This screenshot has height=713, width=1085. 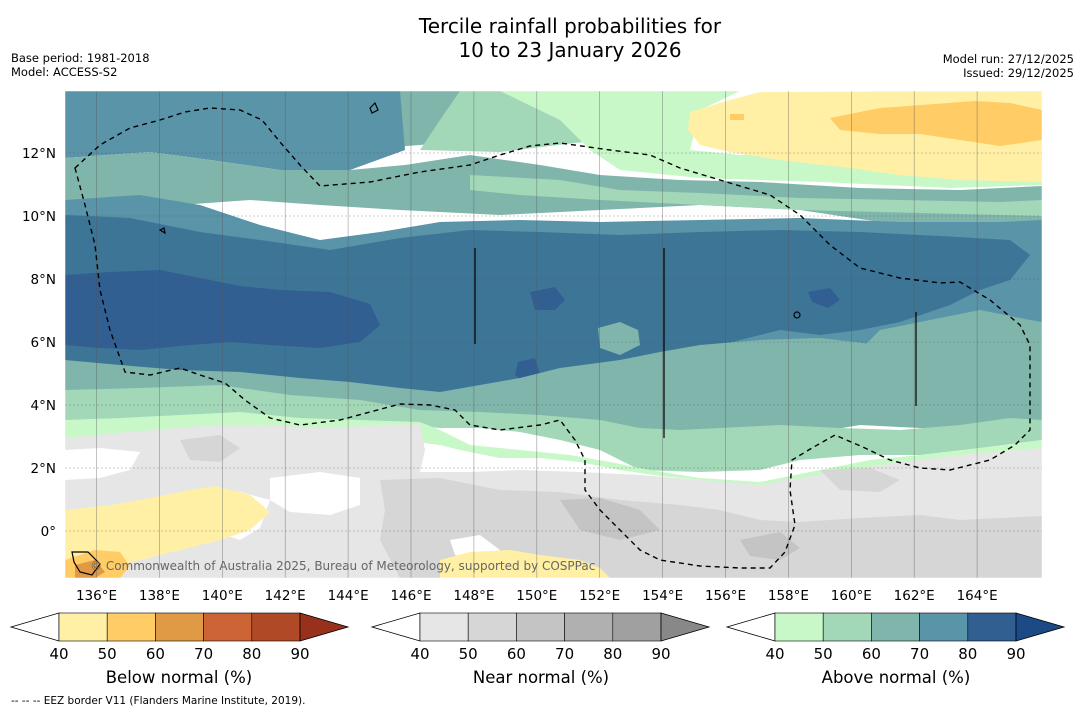 I want to click on metadata-right: Model run: 27/12/2025 Issued: 29/12/2025, so click(x=1008, y=66).